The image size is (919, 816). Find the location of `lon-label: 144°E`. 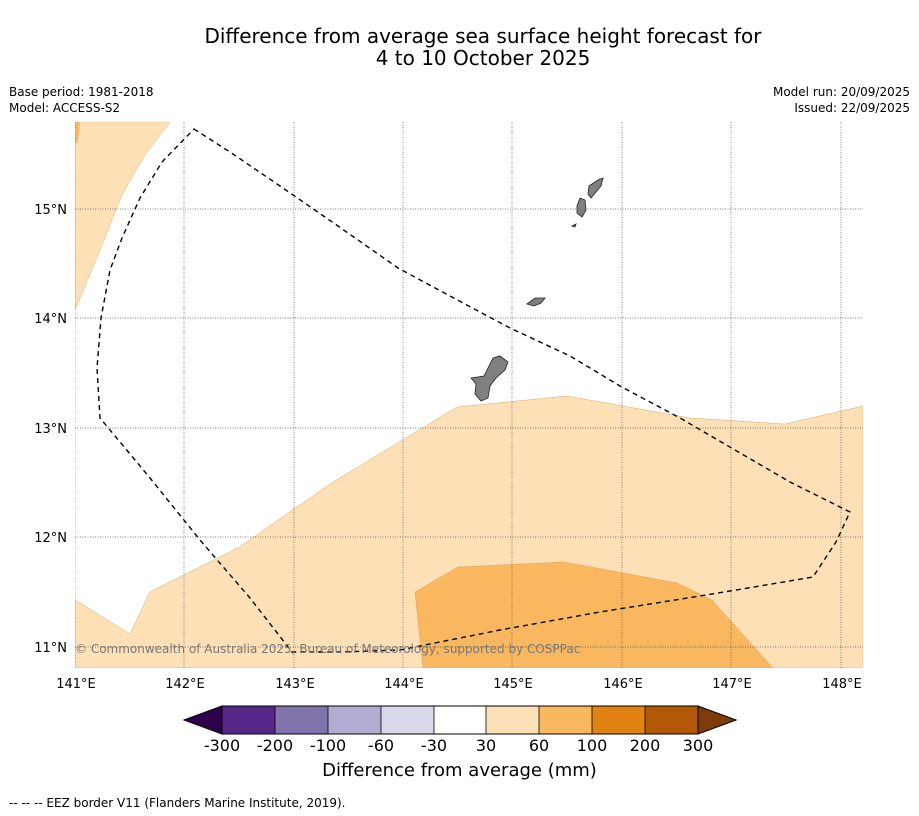

lon-label: 144°E is located at coordinates (404, 684).